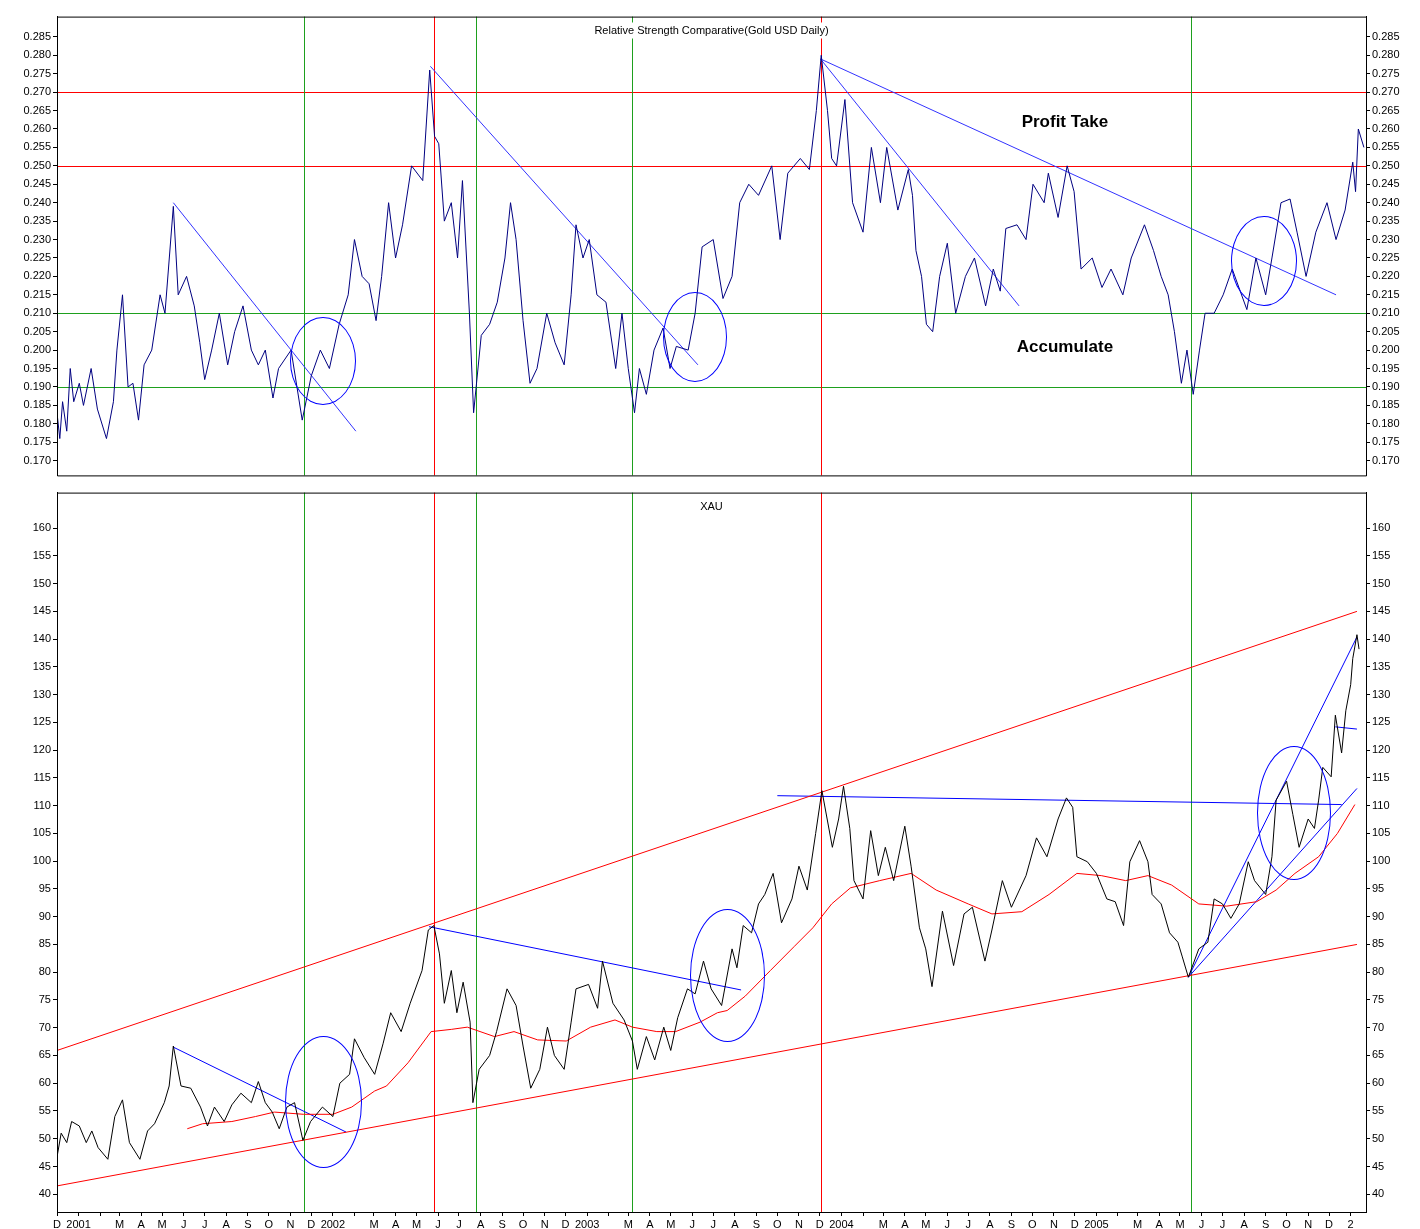  What do you see at coordinates (37, 35) in the screenshot?
I see `y-tick-label: 0.285` at bounding box center [37, 35].